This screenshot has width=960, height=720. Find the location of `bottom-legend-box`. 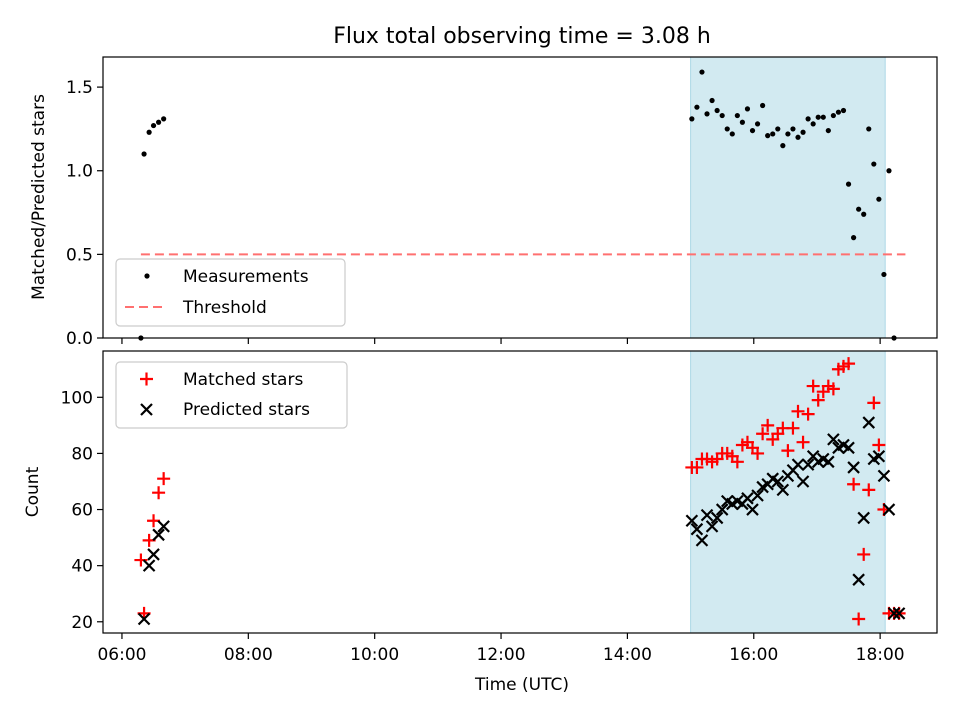

bottom-legend-box is located at coordinates (231, 395).